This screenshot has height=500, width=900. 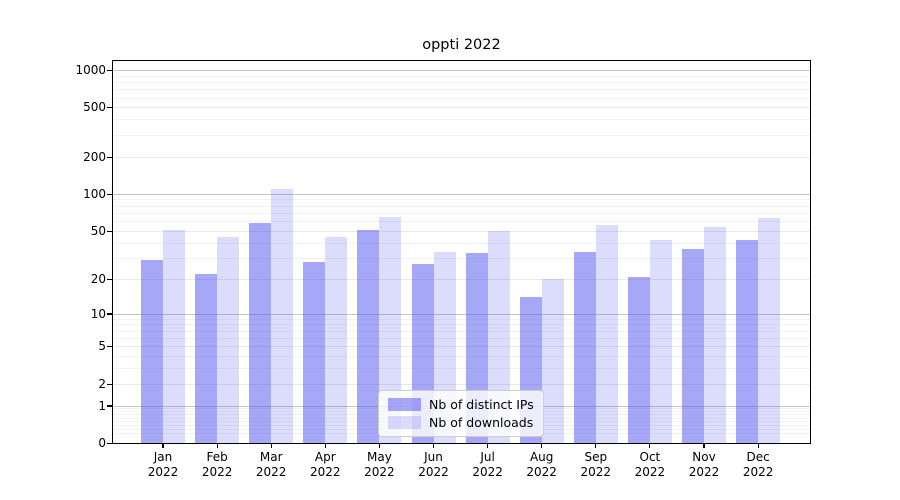 What do you see at coordinates (552, 361) in the screenshot?
I see `bar-downloads-aug` at bounding box center [552, 361].